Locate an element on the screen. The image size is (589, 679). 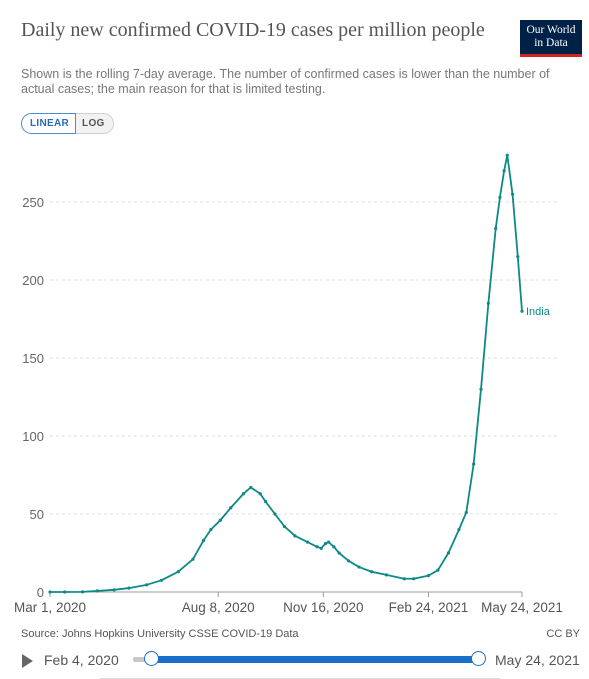
timeline: Feb 4, 2020 May 24, 2021 is located at coordinates (294, 662).